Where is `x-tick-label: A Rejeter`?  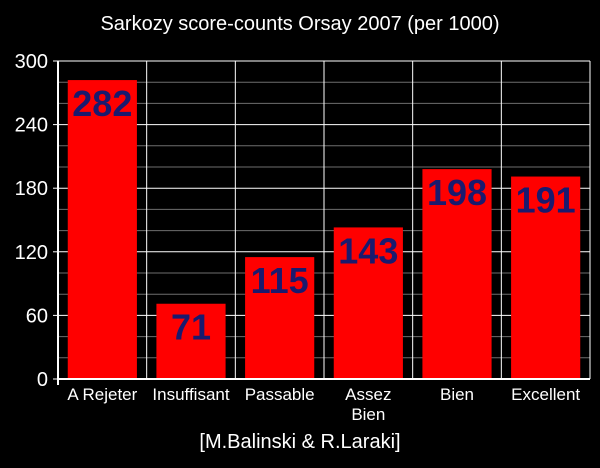 x-tick-label: A Rejeter is located at coordinates (102, 394).